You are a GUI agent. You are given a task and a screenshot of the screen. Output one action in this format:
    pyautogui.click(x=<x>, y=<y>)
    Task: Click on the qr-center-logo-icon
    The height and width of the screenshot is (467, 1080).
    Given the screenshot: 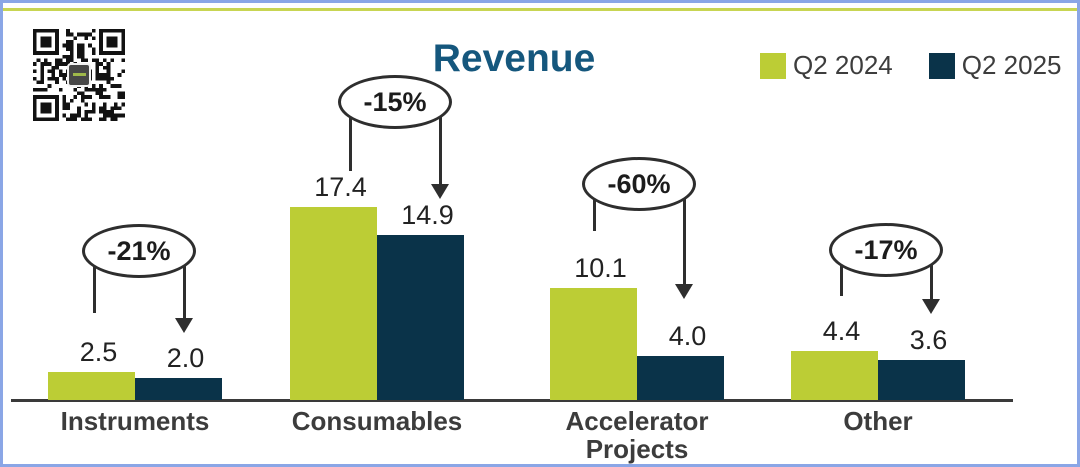 What is the action you would take?
    pyautogui.click(x=79, y=75)
    